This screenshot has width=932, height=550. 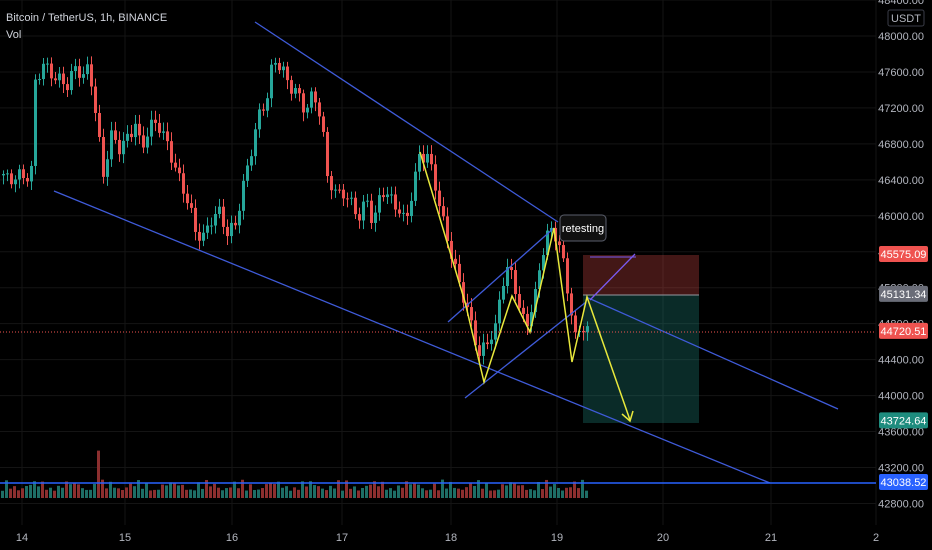 I want to click on y-tick-label: 43200.00, so click(x=901, y=469).